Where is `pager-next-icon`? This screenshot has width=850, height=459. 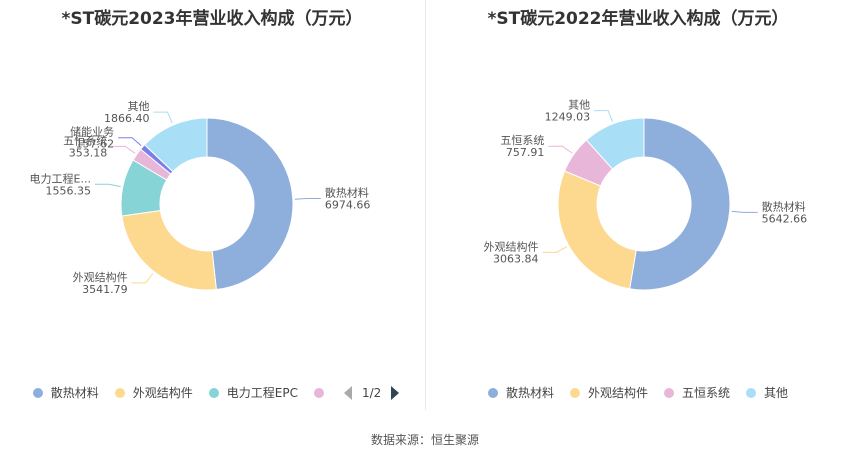 pager-next-icon is located at coordinates (395, 392).